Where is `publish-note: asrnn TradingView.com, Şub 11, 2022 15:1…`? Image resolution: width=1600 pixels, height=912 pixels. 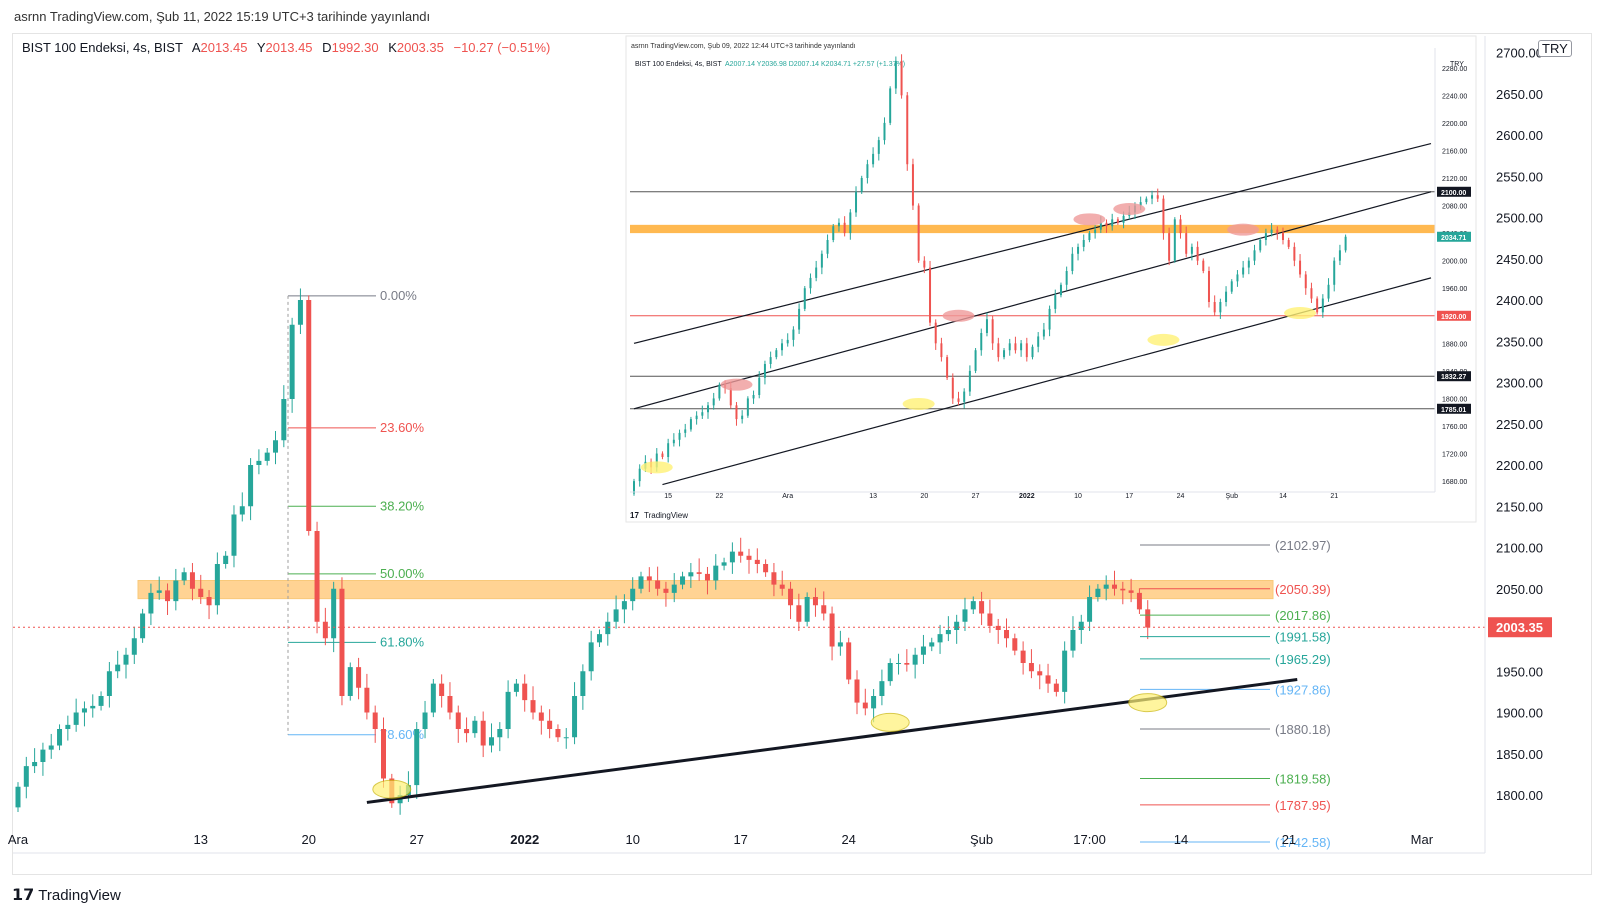
publish-note: asrnn TradingView.com, Şub 11, 2022 15:1… is located at coordinates (222, 16).